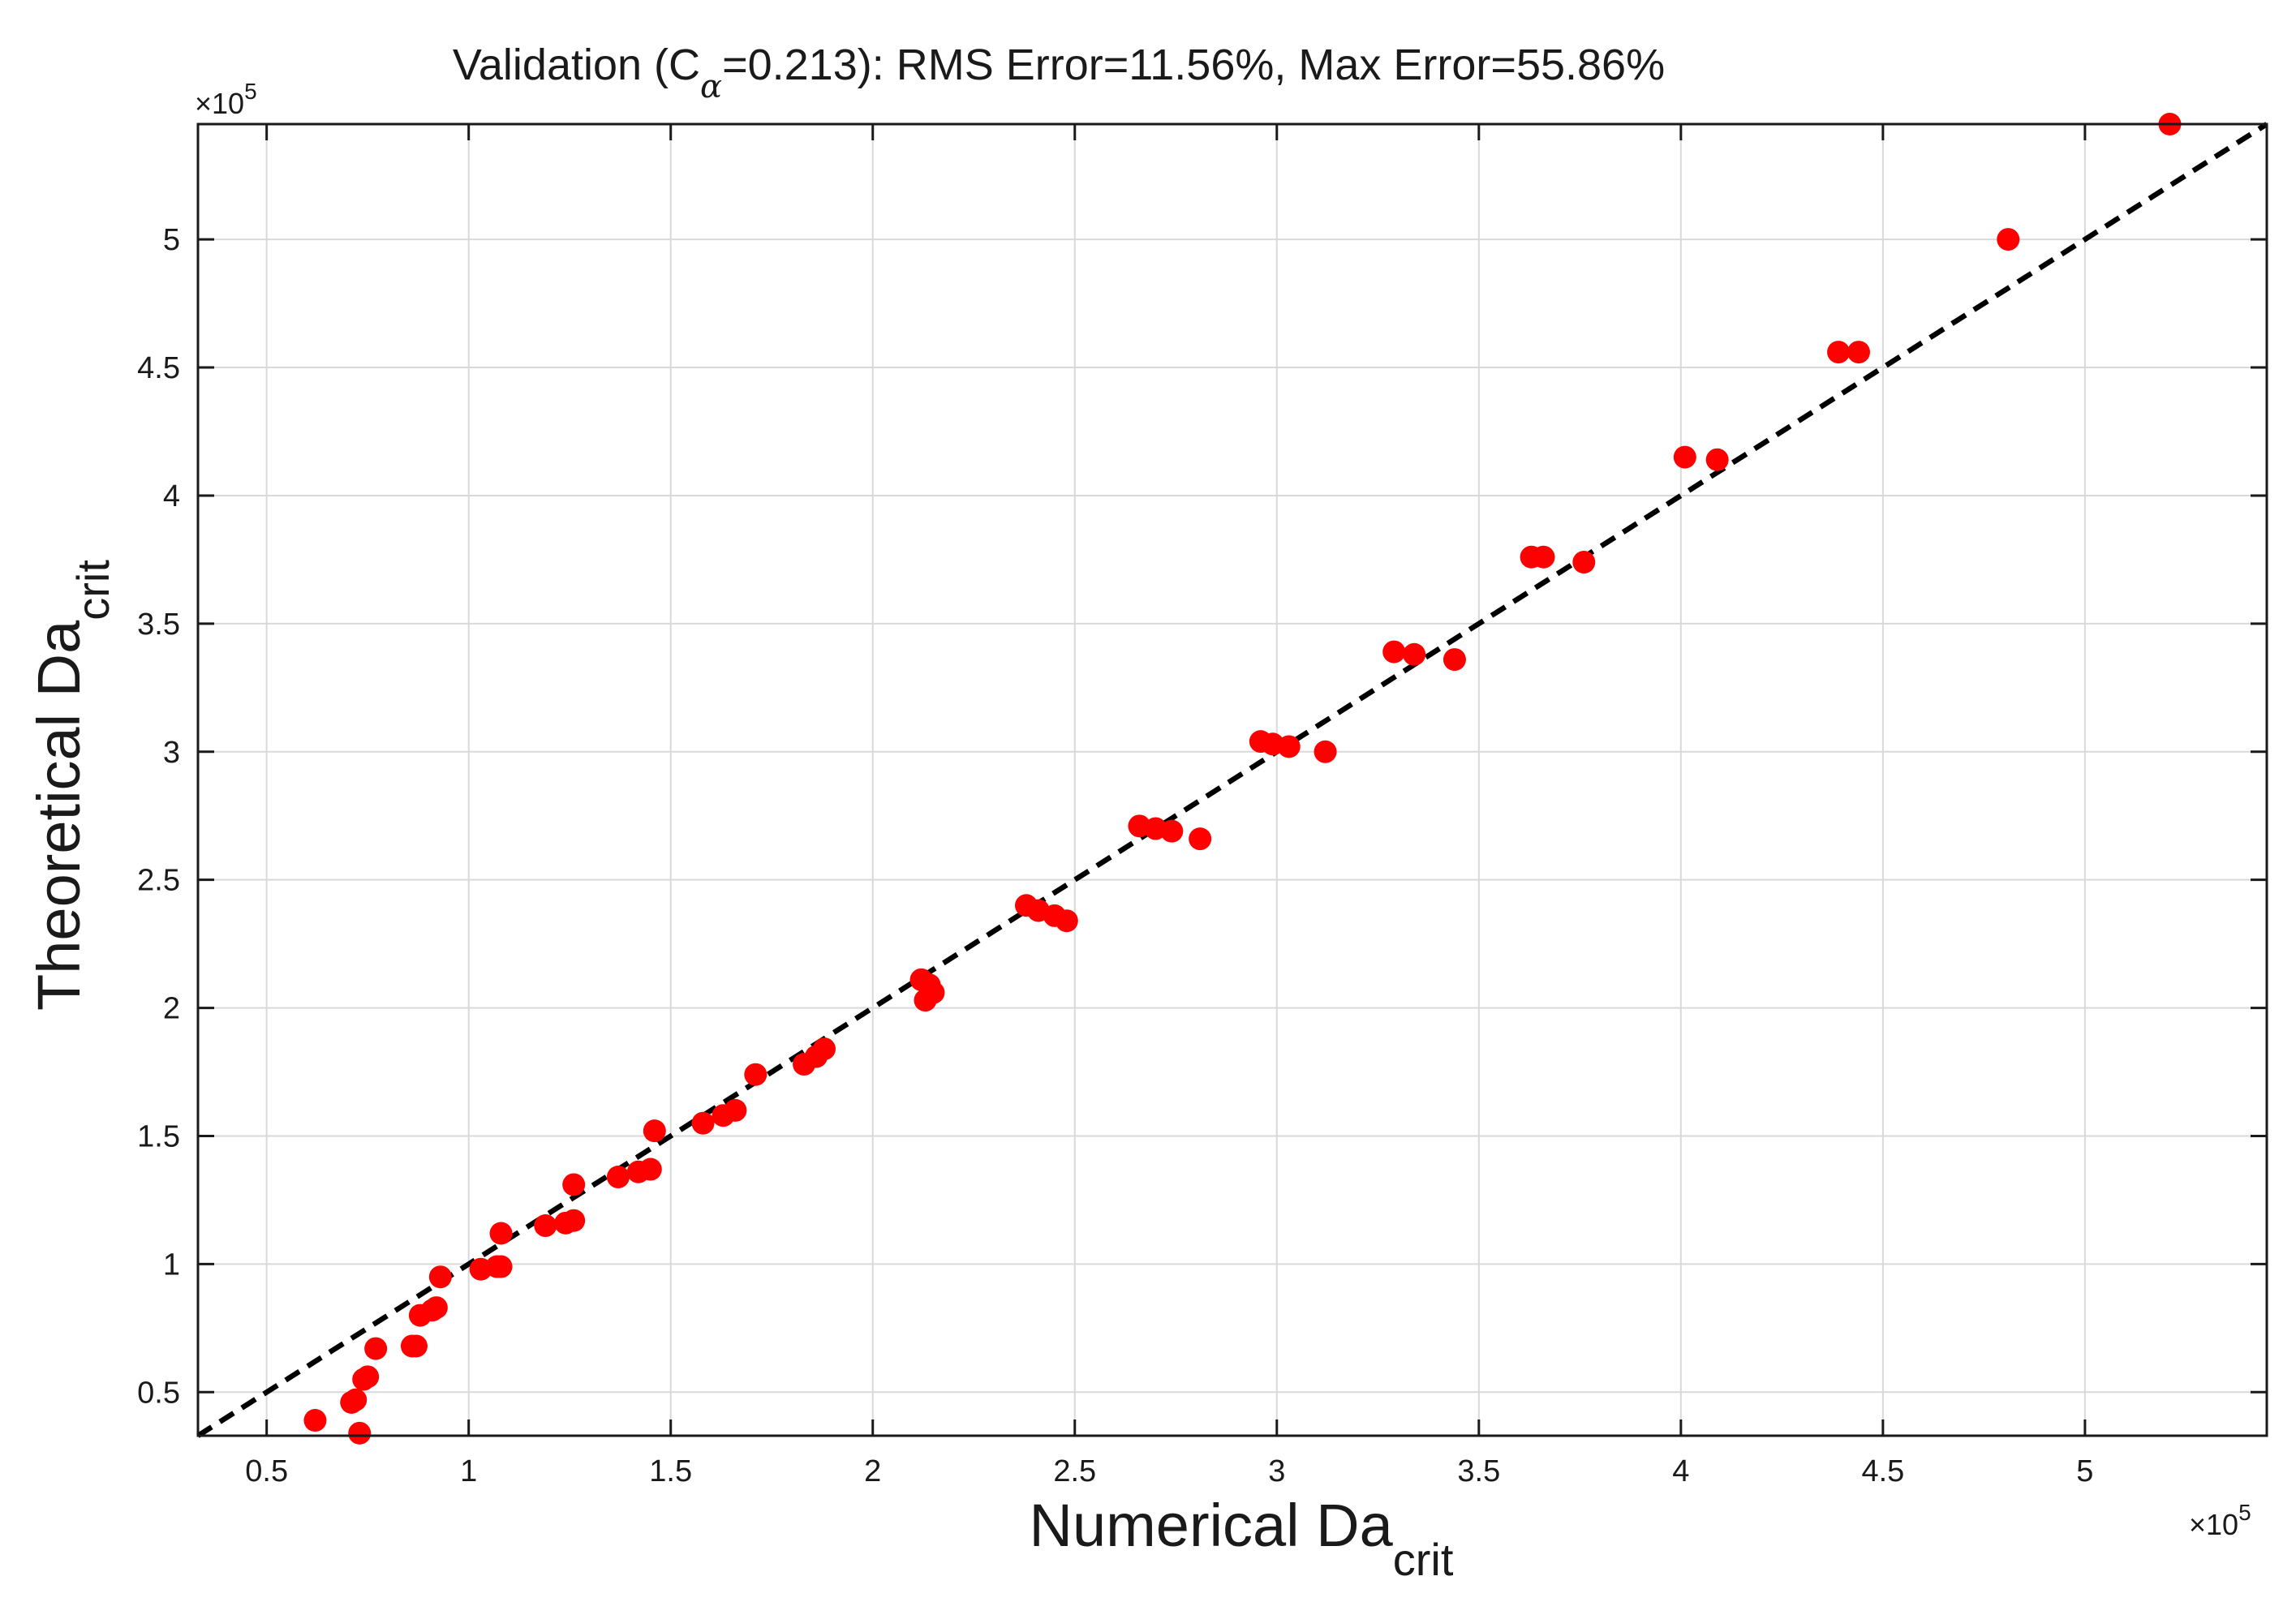  I want to click on y-tick-label: 1, so click(171, 1265).